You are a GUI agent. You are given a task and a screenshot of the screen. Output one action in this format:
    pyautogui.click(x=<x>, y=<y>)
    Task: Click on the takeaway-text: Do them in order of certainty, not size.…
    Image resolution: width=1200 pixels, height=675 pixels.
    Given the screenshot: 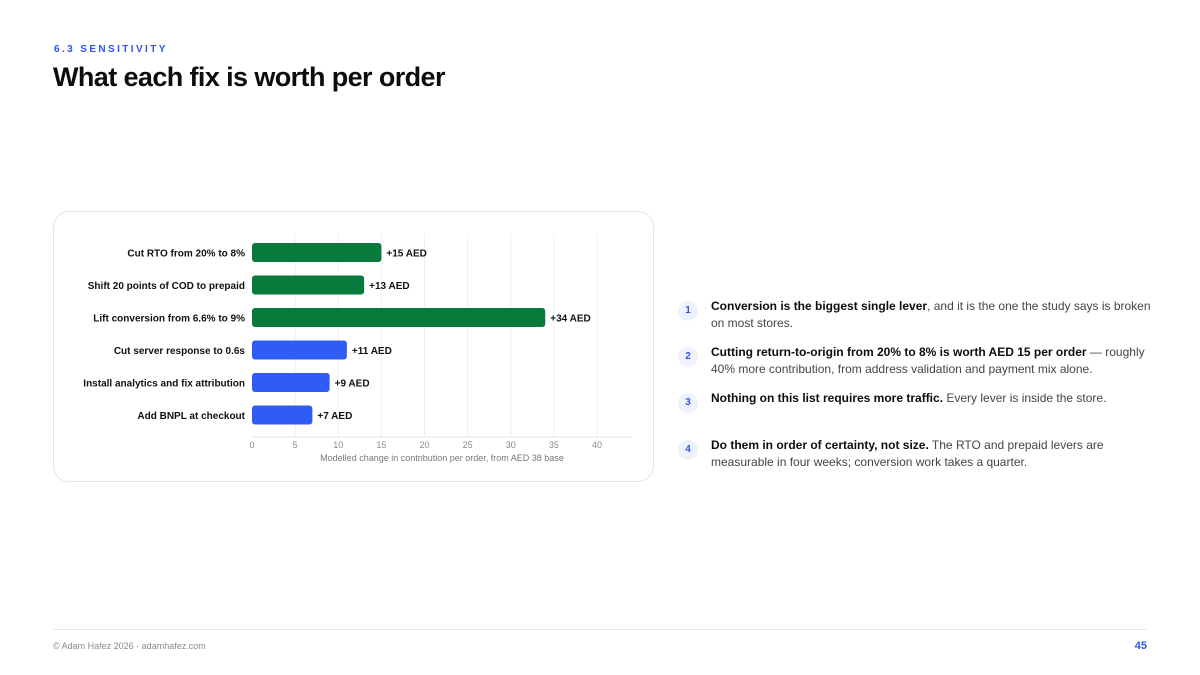 What is the action you would take?
    pyautogui.click(x=931, y=454)
    